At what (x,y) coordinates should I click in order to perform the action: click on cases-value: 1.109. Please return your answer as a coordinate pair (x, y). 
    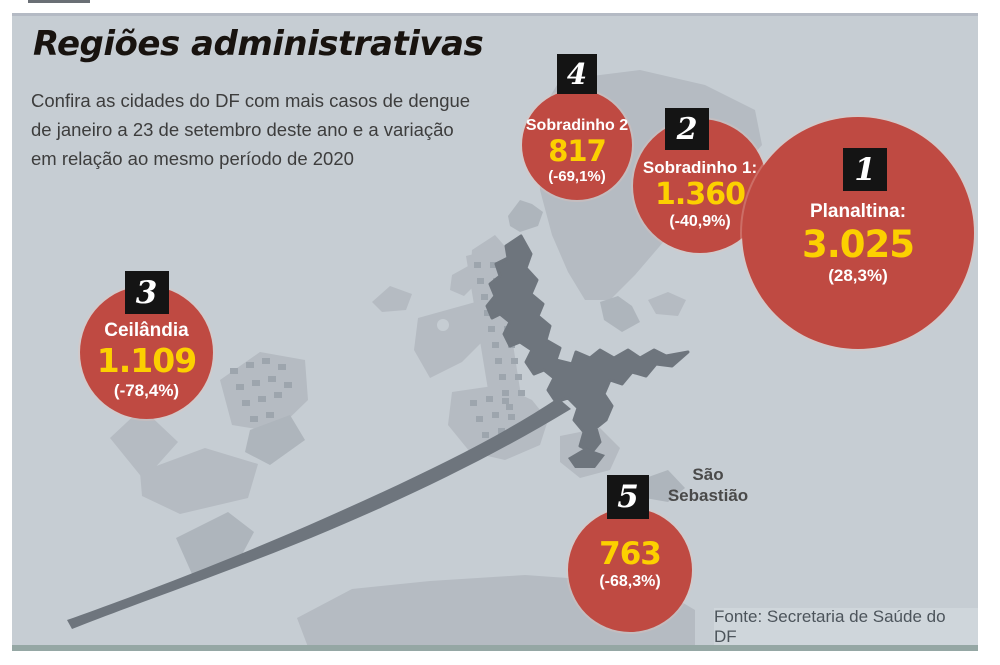
    Looking at the image, I should click on (146, 360).